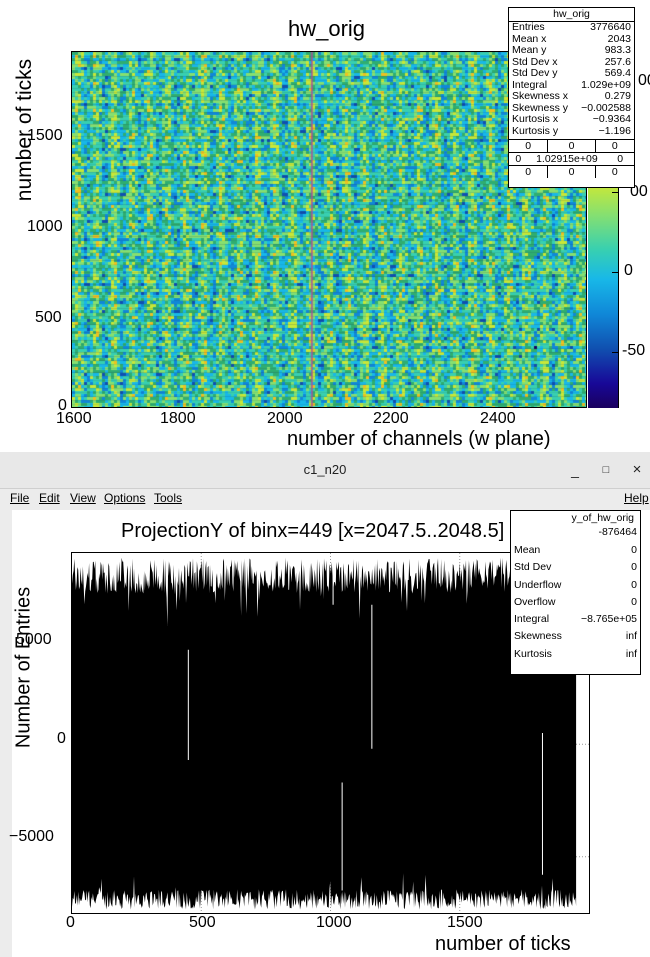 The width and height of the screenshot is (650, 957). Describe the element at coordinates (285, 418) in the screenshot. I see `x-tick-2000: 2000` at that location.